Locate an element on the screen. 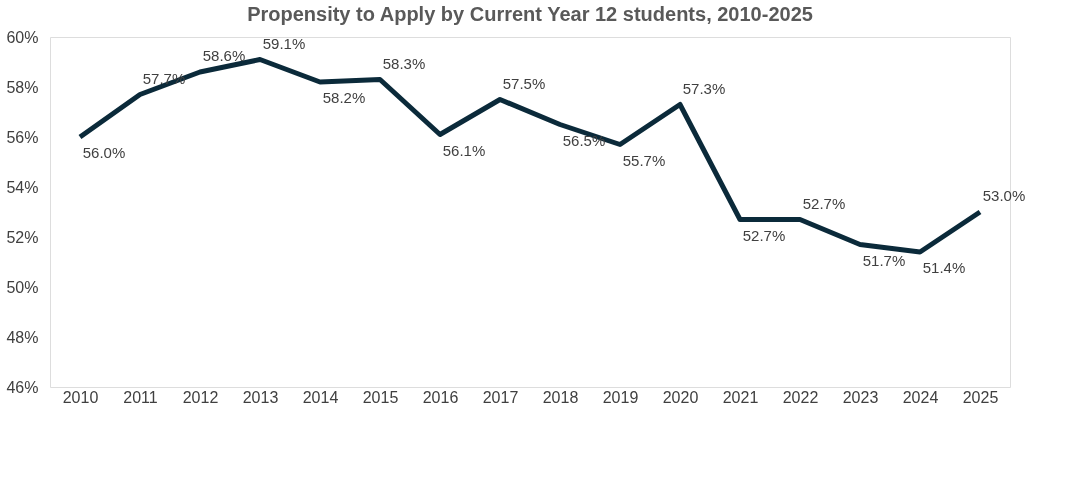 The height and width of the screenshot is (489, 1069). data-label: 58.2% is located at coordinates (344, 97).